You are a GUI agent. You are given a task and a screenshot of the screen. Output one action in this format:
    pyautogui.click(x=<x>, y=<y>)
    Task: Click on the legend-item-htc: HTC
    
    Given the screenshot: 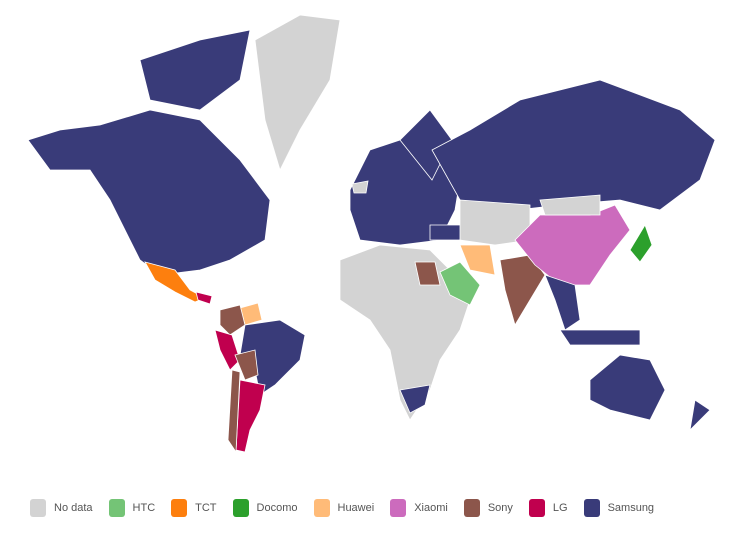 What is the action you would take?
    pyautogui.click(x=132, y=508)
    